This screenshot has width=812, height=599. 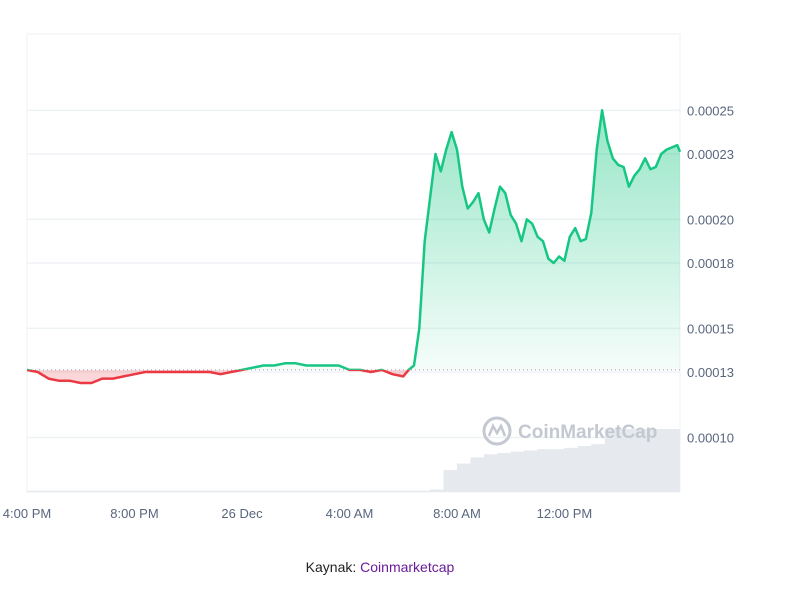 What do you see at coordinates (242, 513) in the screenshot?
I see `x-tick-label: 26 Dec` at bounding box center [242, 513].